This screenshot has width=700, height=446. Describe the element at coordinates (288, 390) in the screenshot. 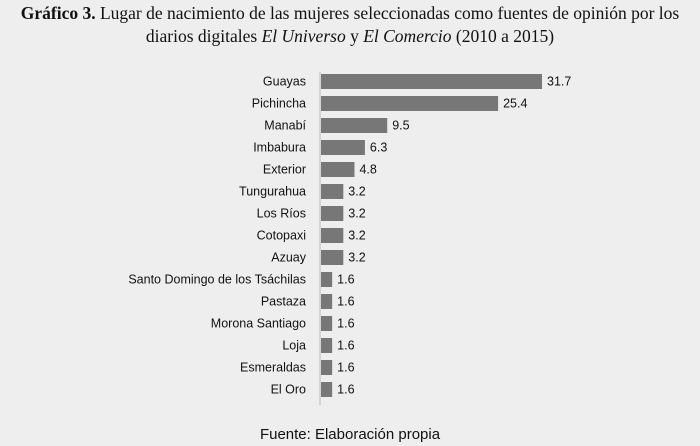

I see `category-label: El Oro` at that location.